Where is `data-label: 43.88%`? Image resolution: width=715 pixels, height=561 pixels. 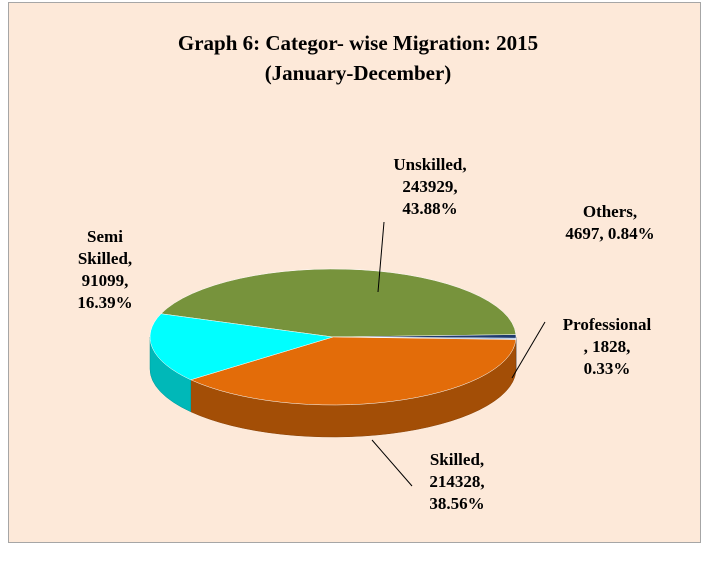
data-label: 43.88% is located at coordinates (429, 208).